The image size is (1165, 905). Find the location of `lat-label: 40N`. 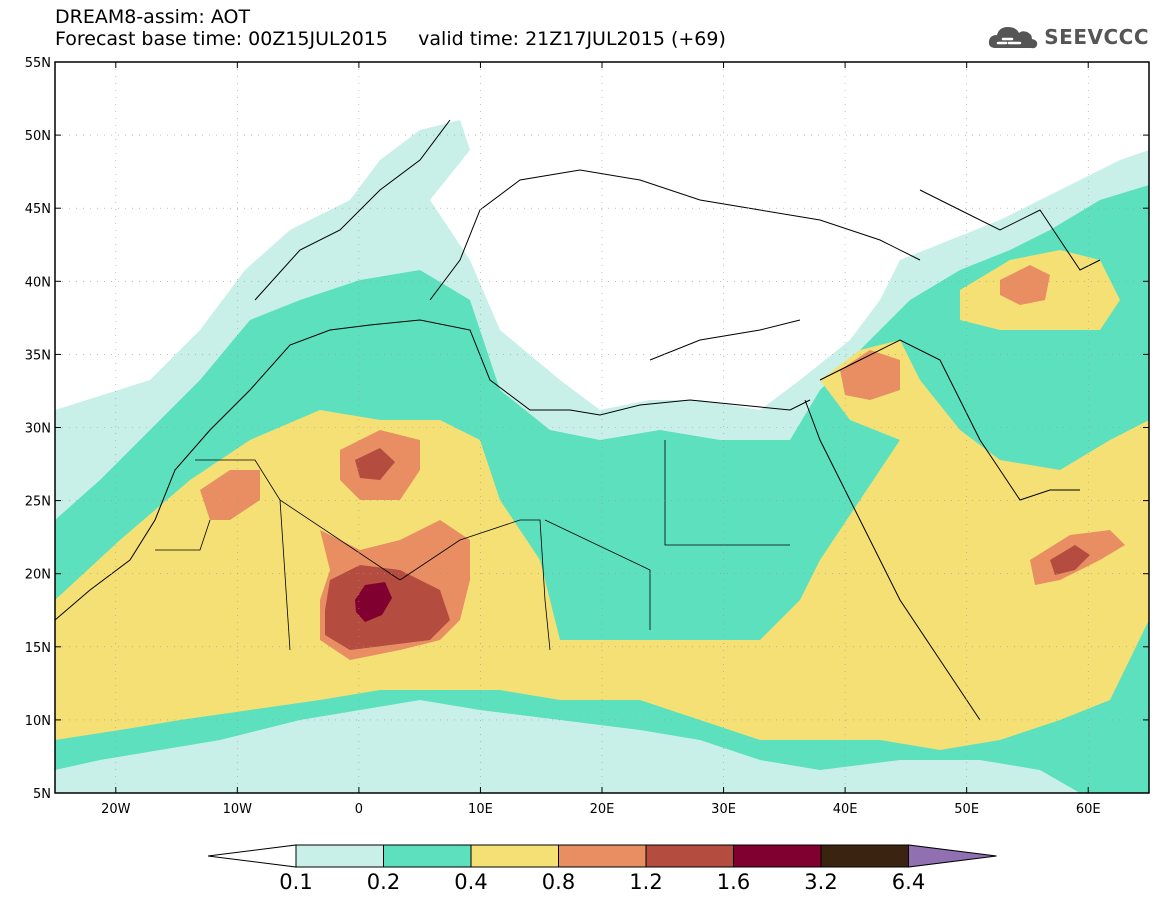

lat-label: 40N is located at coordinates (38, 282).